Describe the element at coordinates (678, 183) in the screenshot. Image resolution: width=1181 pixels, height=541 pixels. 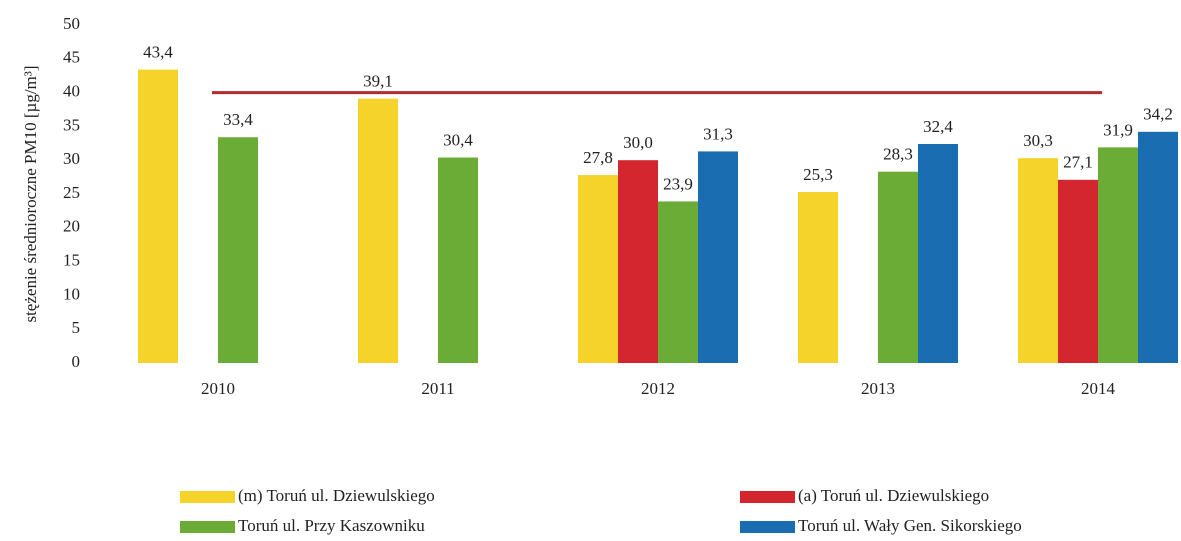
I see `data-label: 23,9` at that location.